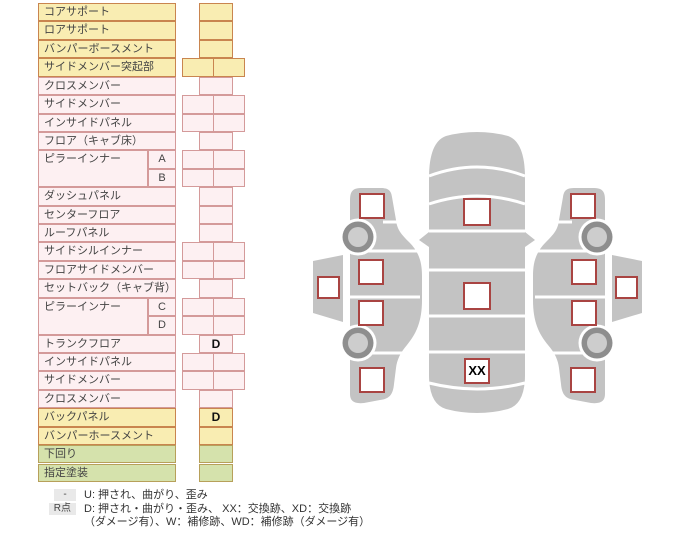 This screenshot has width=692, height=535. What do you see at coordinates (144, 325) in the screenshot?
I see `table-row: D` at bounding box center [144, 325].